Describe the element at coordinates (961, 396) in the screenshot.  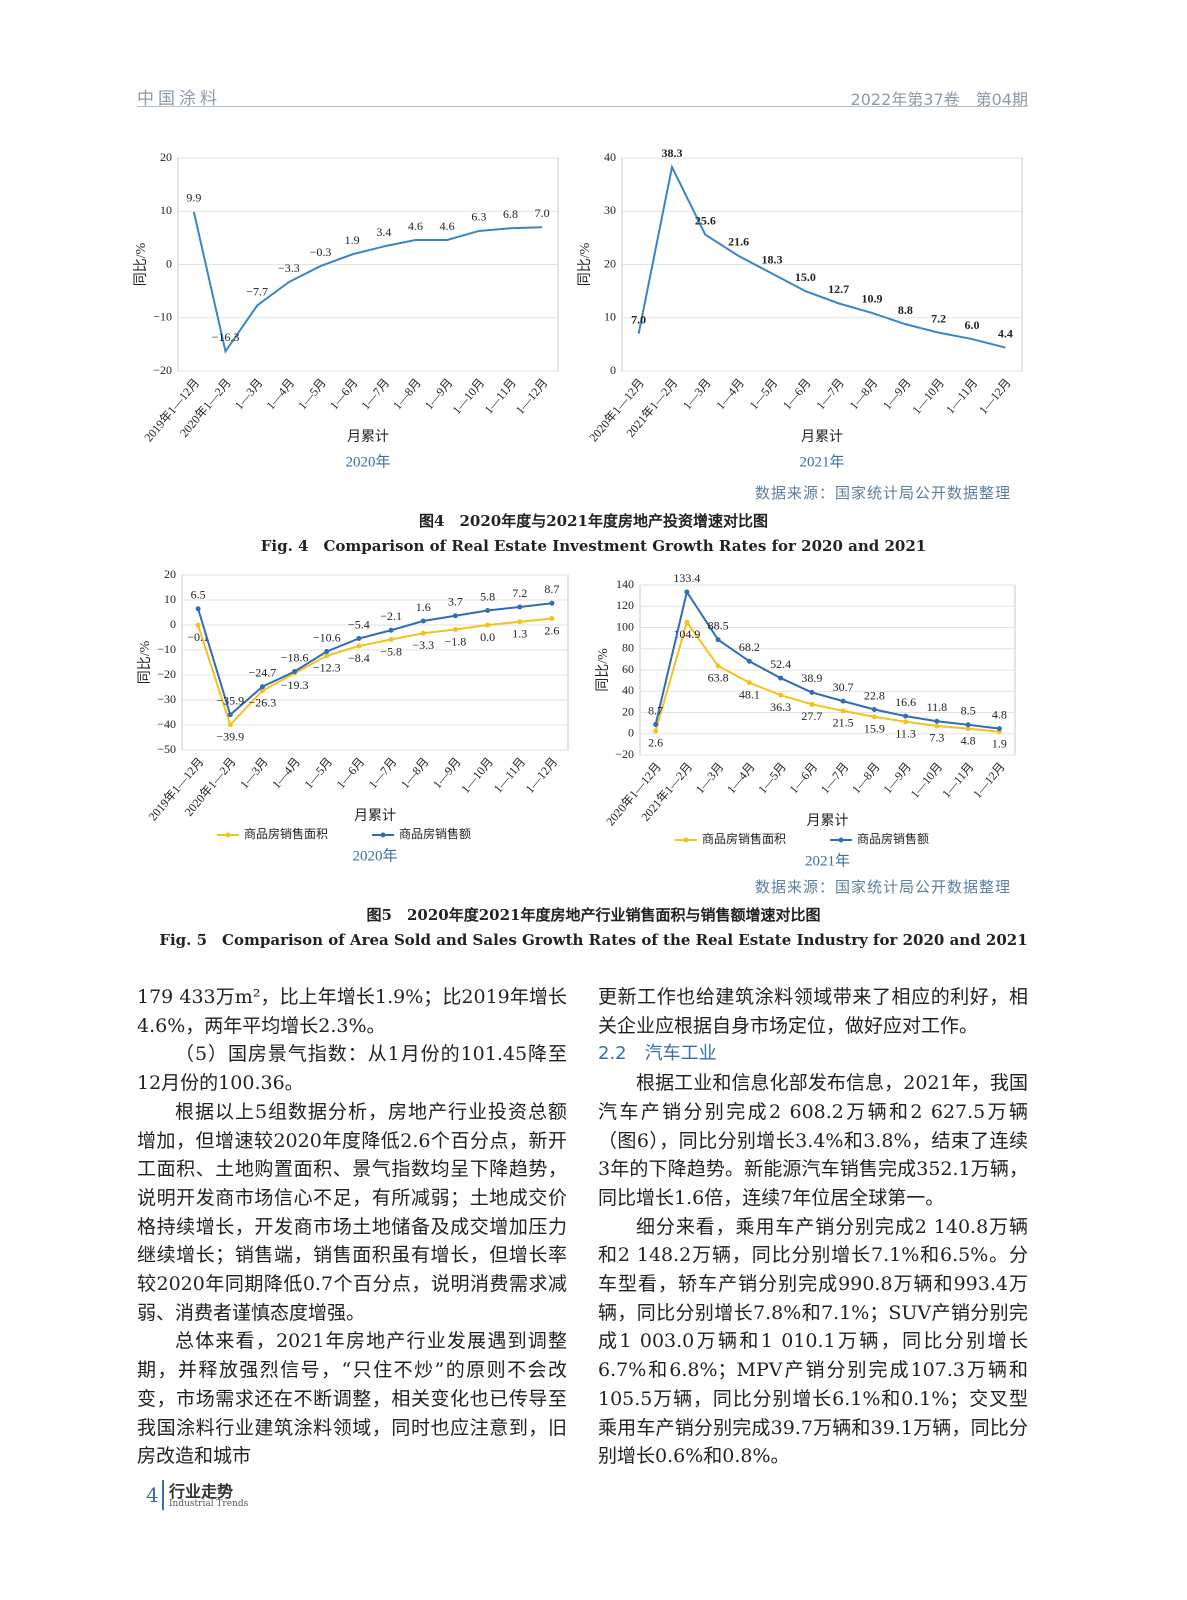
I see `x-tick-label: 1—11月` at that location.